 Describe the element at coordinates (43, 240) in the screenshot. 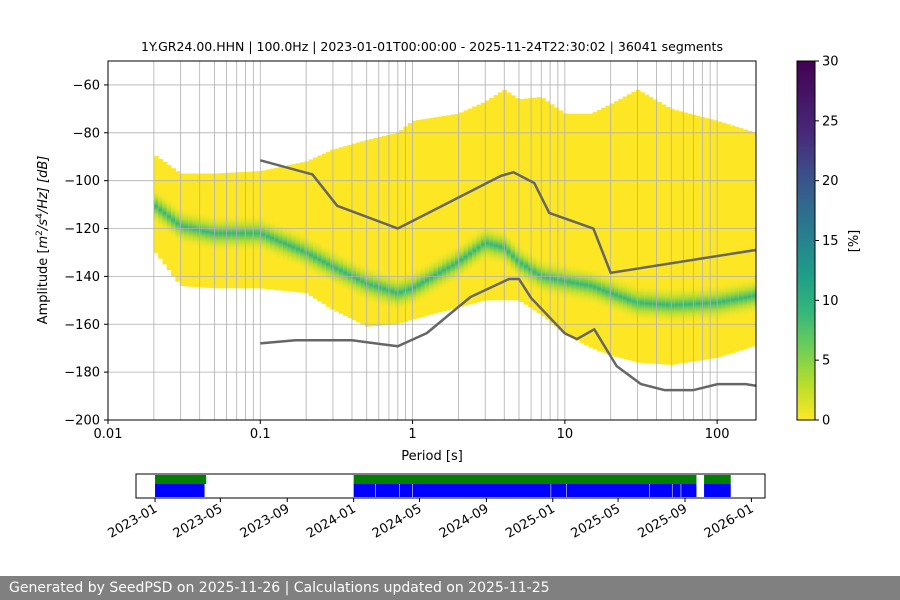

I see `y-axis-label: Amplitude [m2/s4/Hz] [dB]` at that location.